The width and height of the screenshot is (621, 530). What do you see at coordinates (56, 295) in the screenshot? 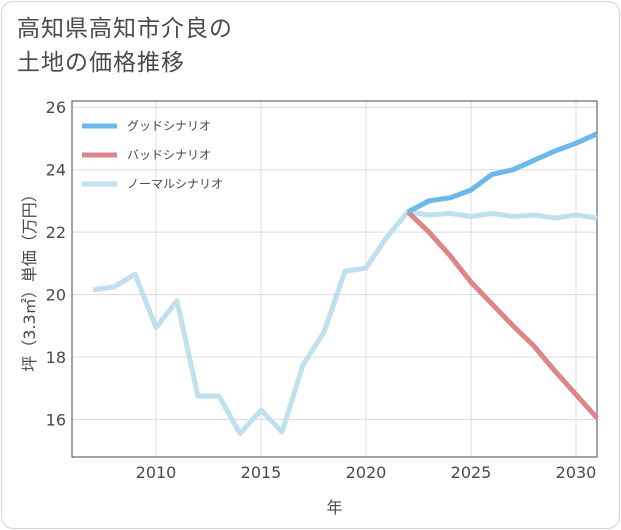
I see `y-tick-label: 20` at bounding box center [56, 295].